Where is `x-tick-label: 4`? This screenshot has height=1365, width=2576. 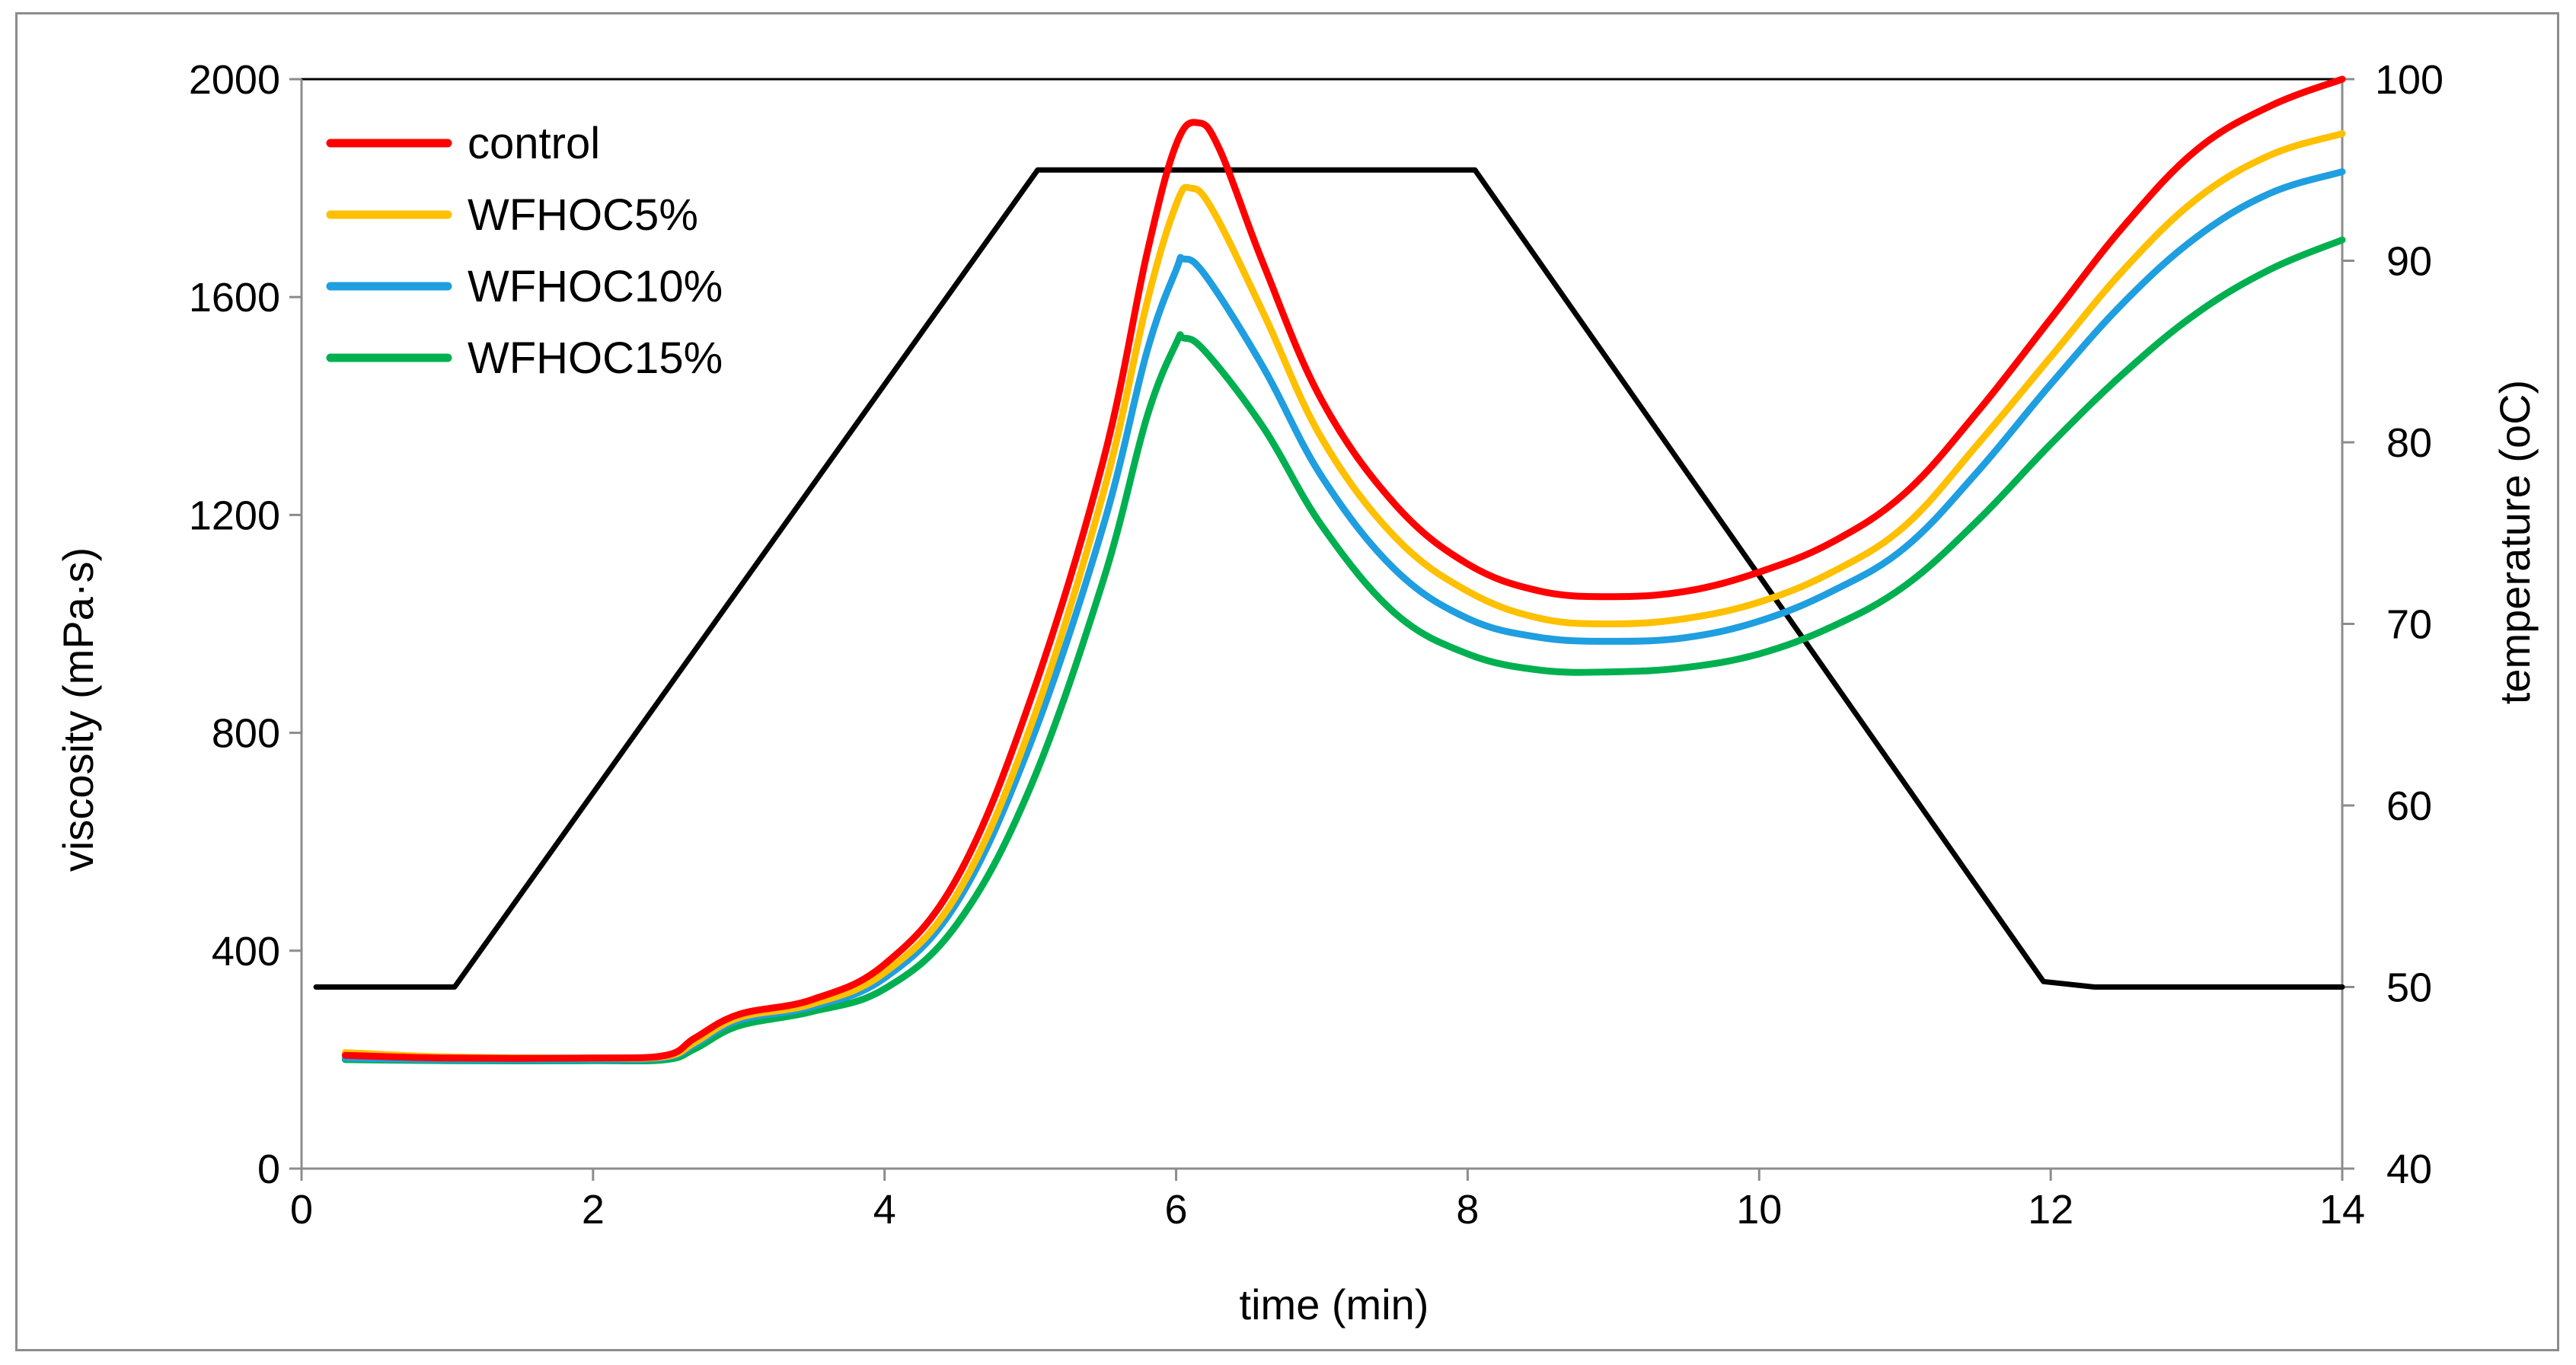 x-tick-label: 4 is located at coordinates (884, 1210).